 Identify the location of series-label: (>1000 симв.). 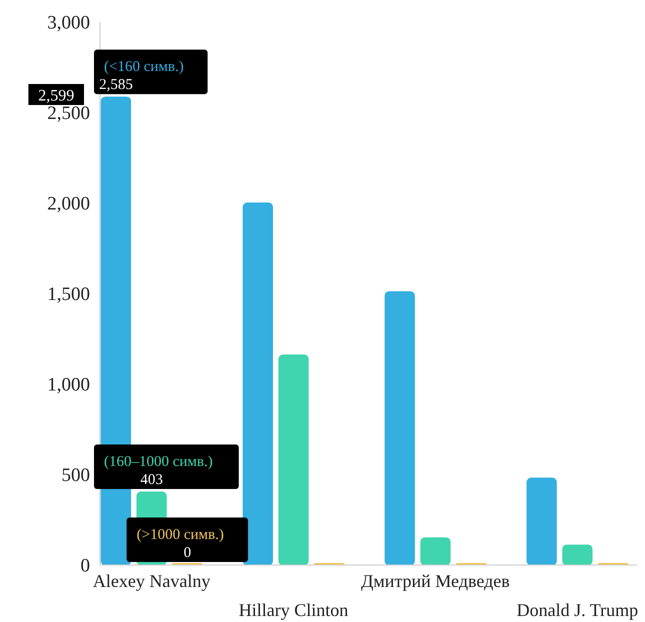
(180, 535).